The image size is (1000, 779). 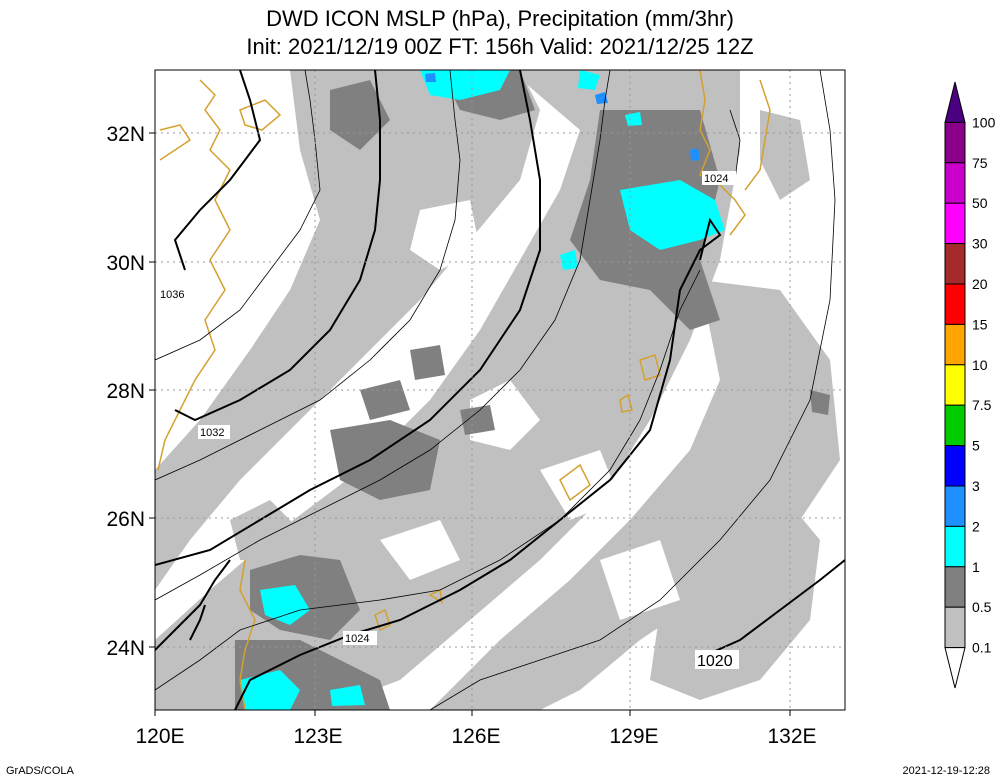 I want to click on x-tick-label: 126E, so click(x=475, y=736).